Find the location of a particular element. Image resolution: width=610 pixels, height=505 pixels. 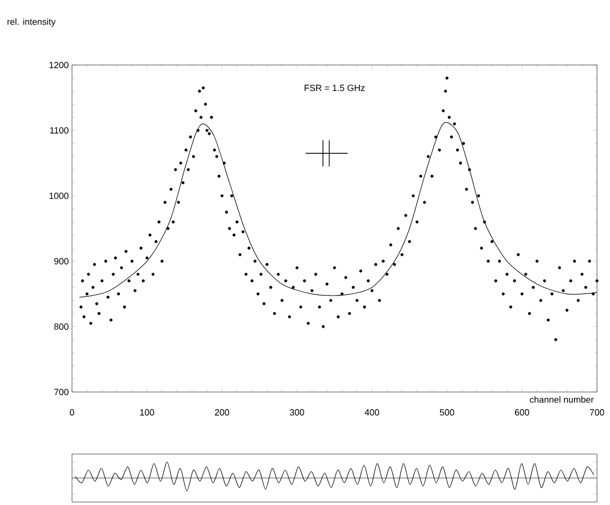

annotation: FSR = 1.5 GHz is located at coordinates (334, 88).